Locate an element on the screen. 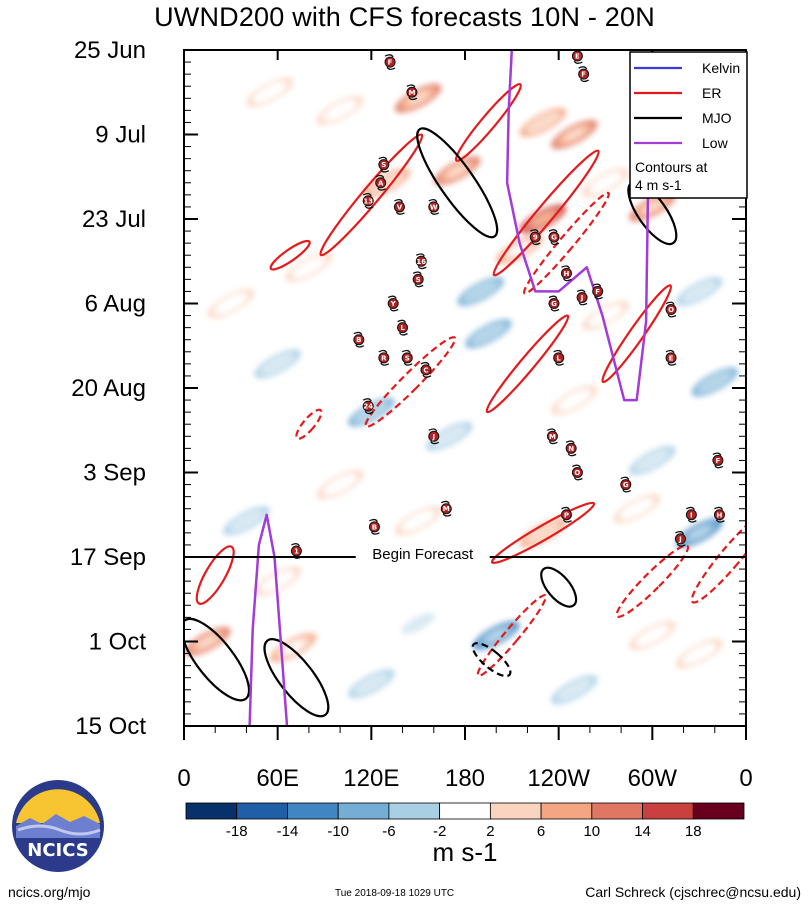 Image resolution: width=809 pixels, height=907 pixels. storm-id: 24 is located at coordinates (368, 407).